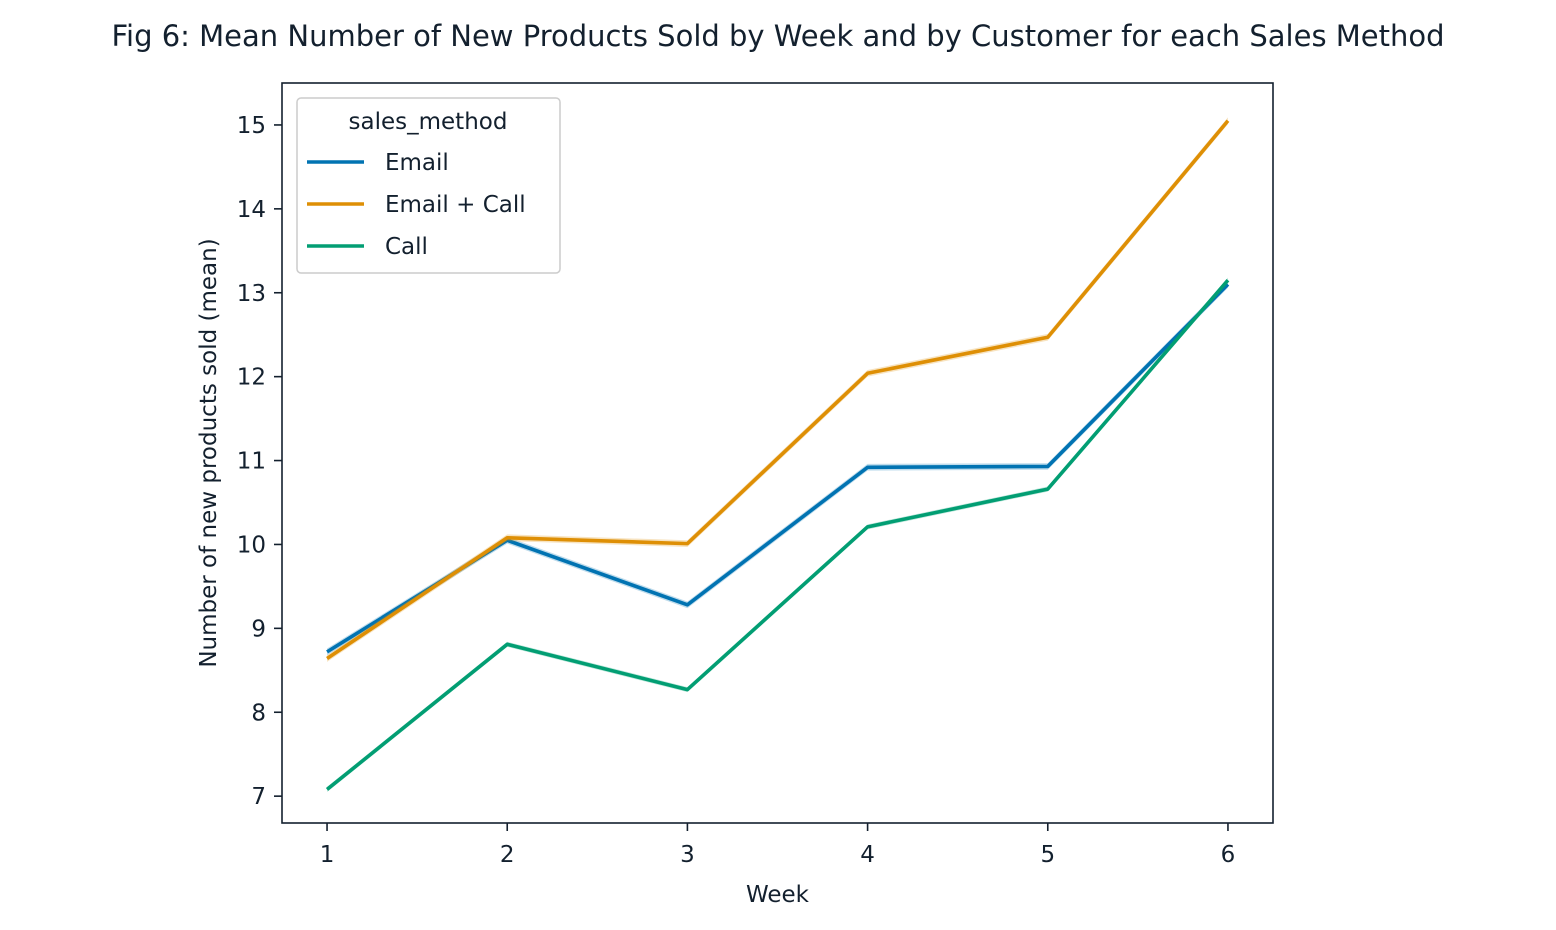  Describe the element at coordinates (258, 713) in the screenshot. I see `y-tick-label: 8` at that location.